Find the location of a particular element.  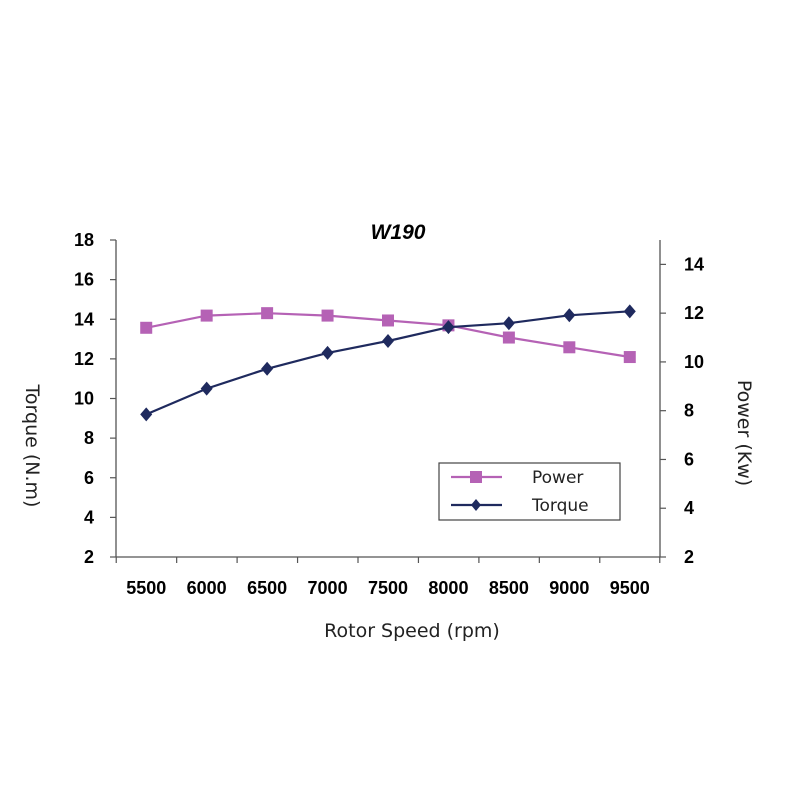

right-tick-label: 8 is located at coordinates (689, 411).